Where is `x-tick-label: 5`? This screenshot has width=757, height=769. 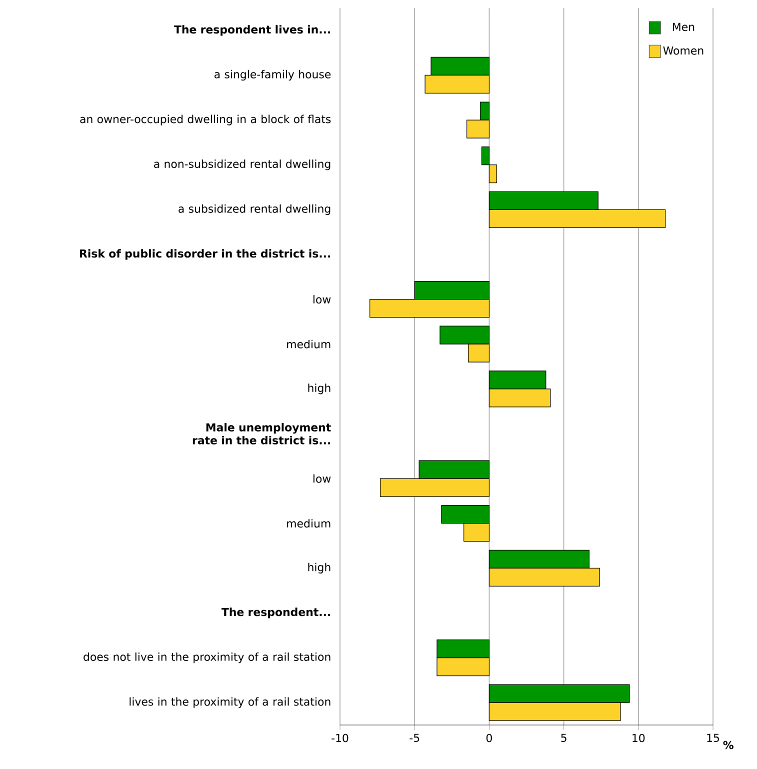 x-tick-label: 5 is located at coordinates (563, 738).